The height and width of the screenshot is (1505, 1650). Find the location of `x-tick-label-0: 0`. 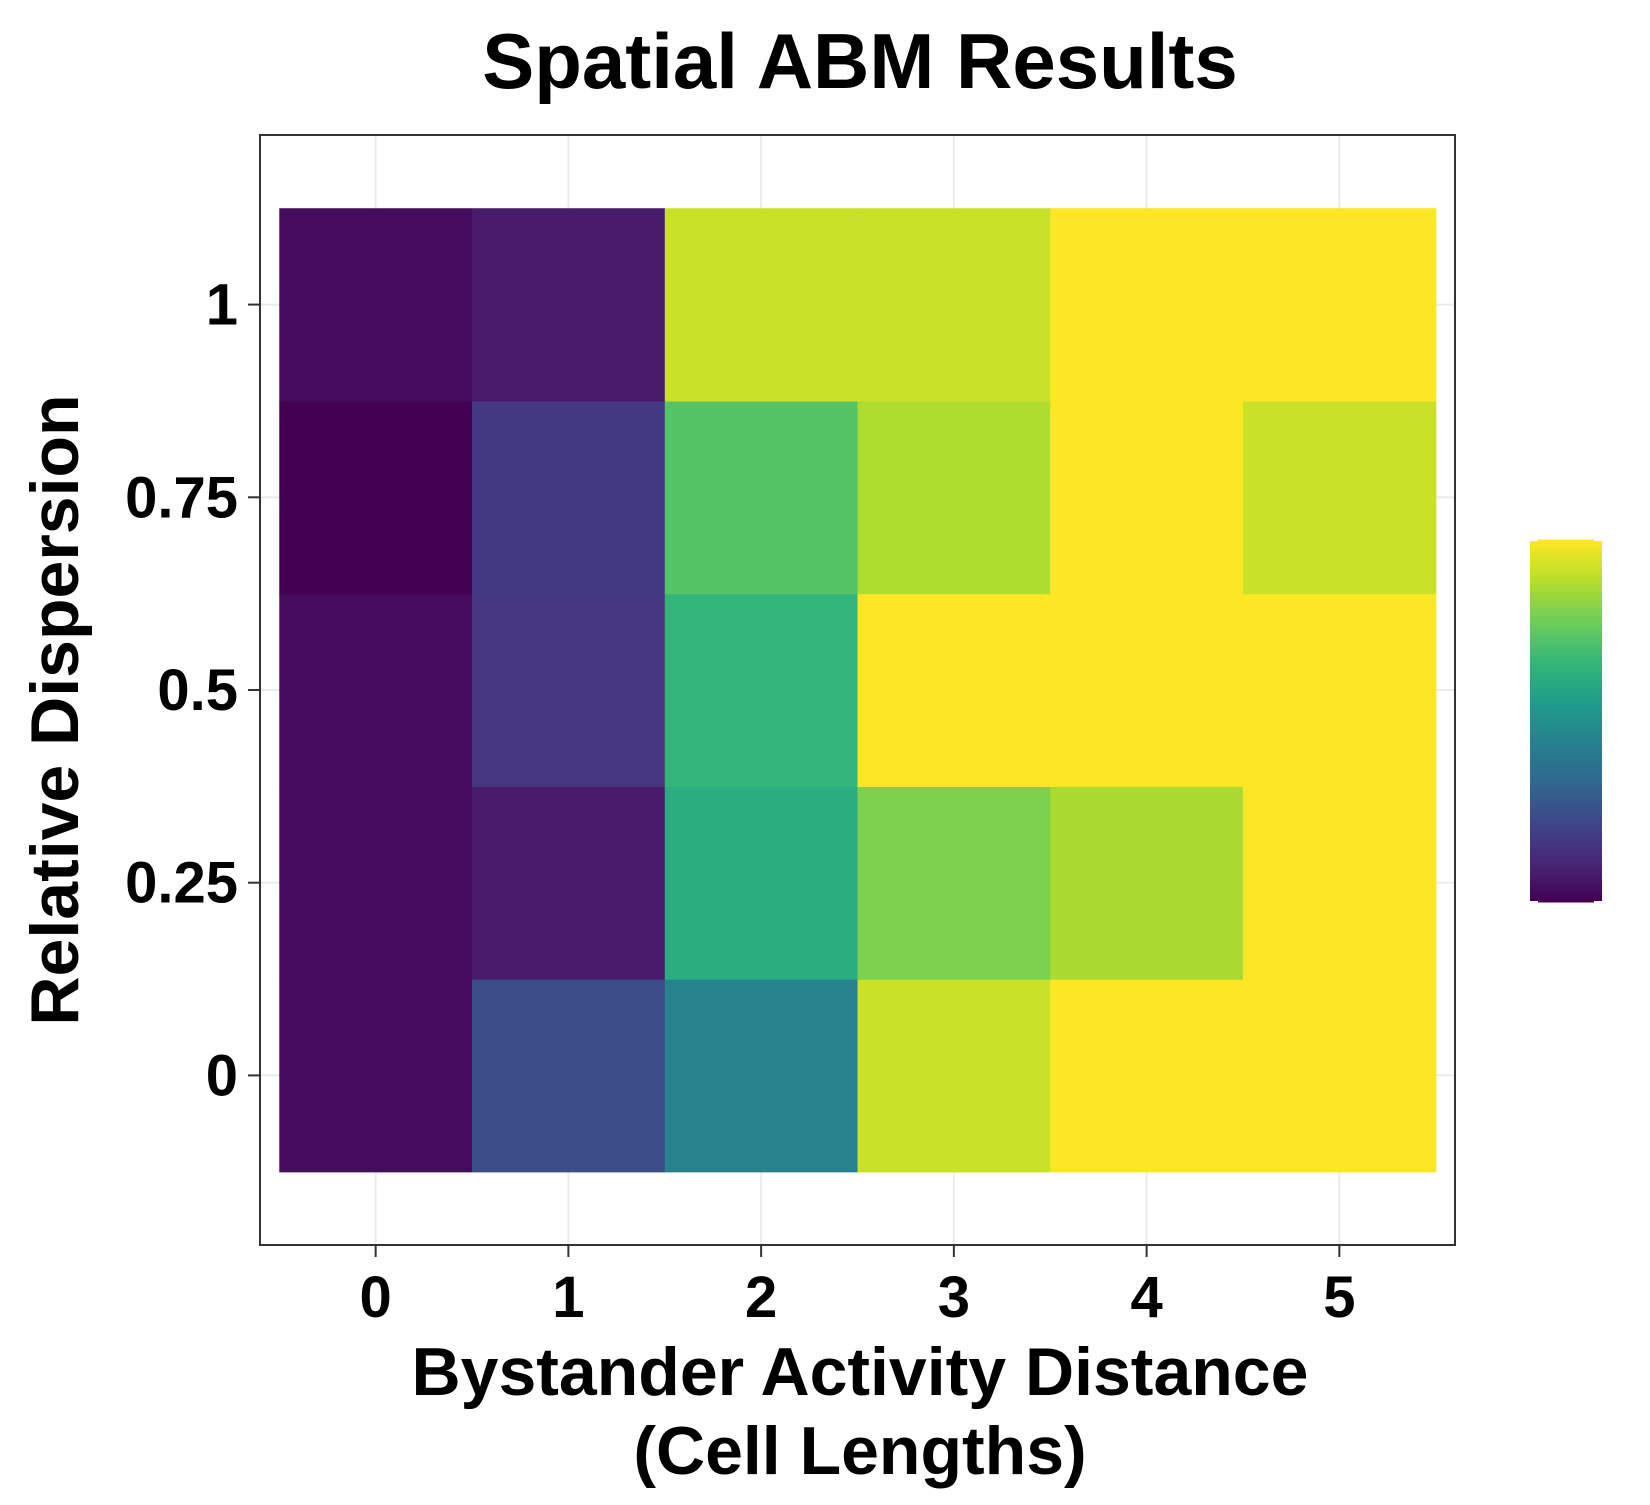

x-tick-label-0: 0 is located at coordinates (376, 1297).